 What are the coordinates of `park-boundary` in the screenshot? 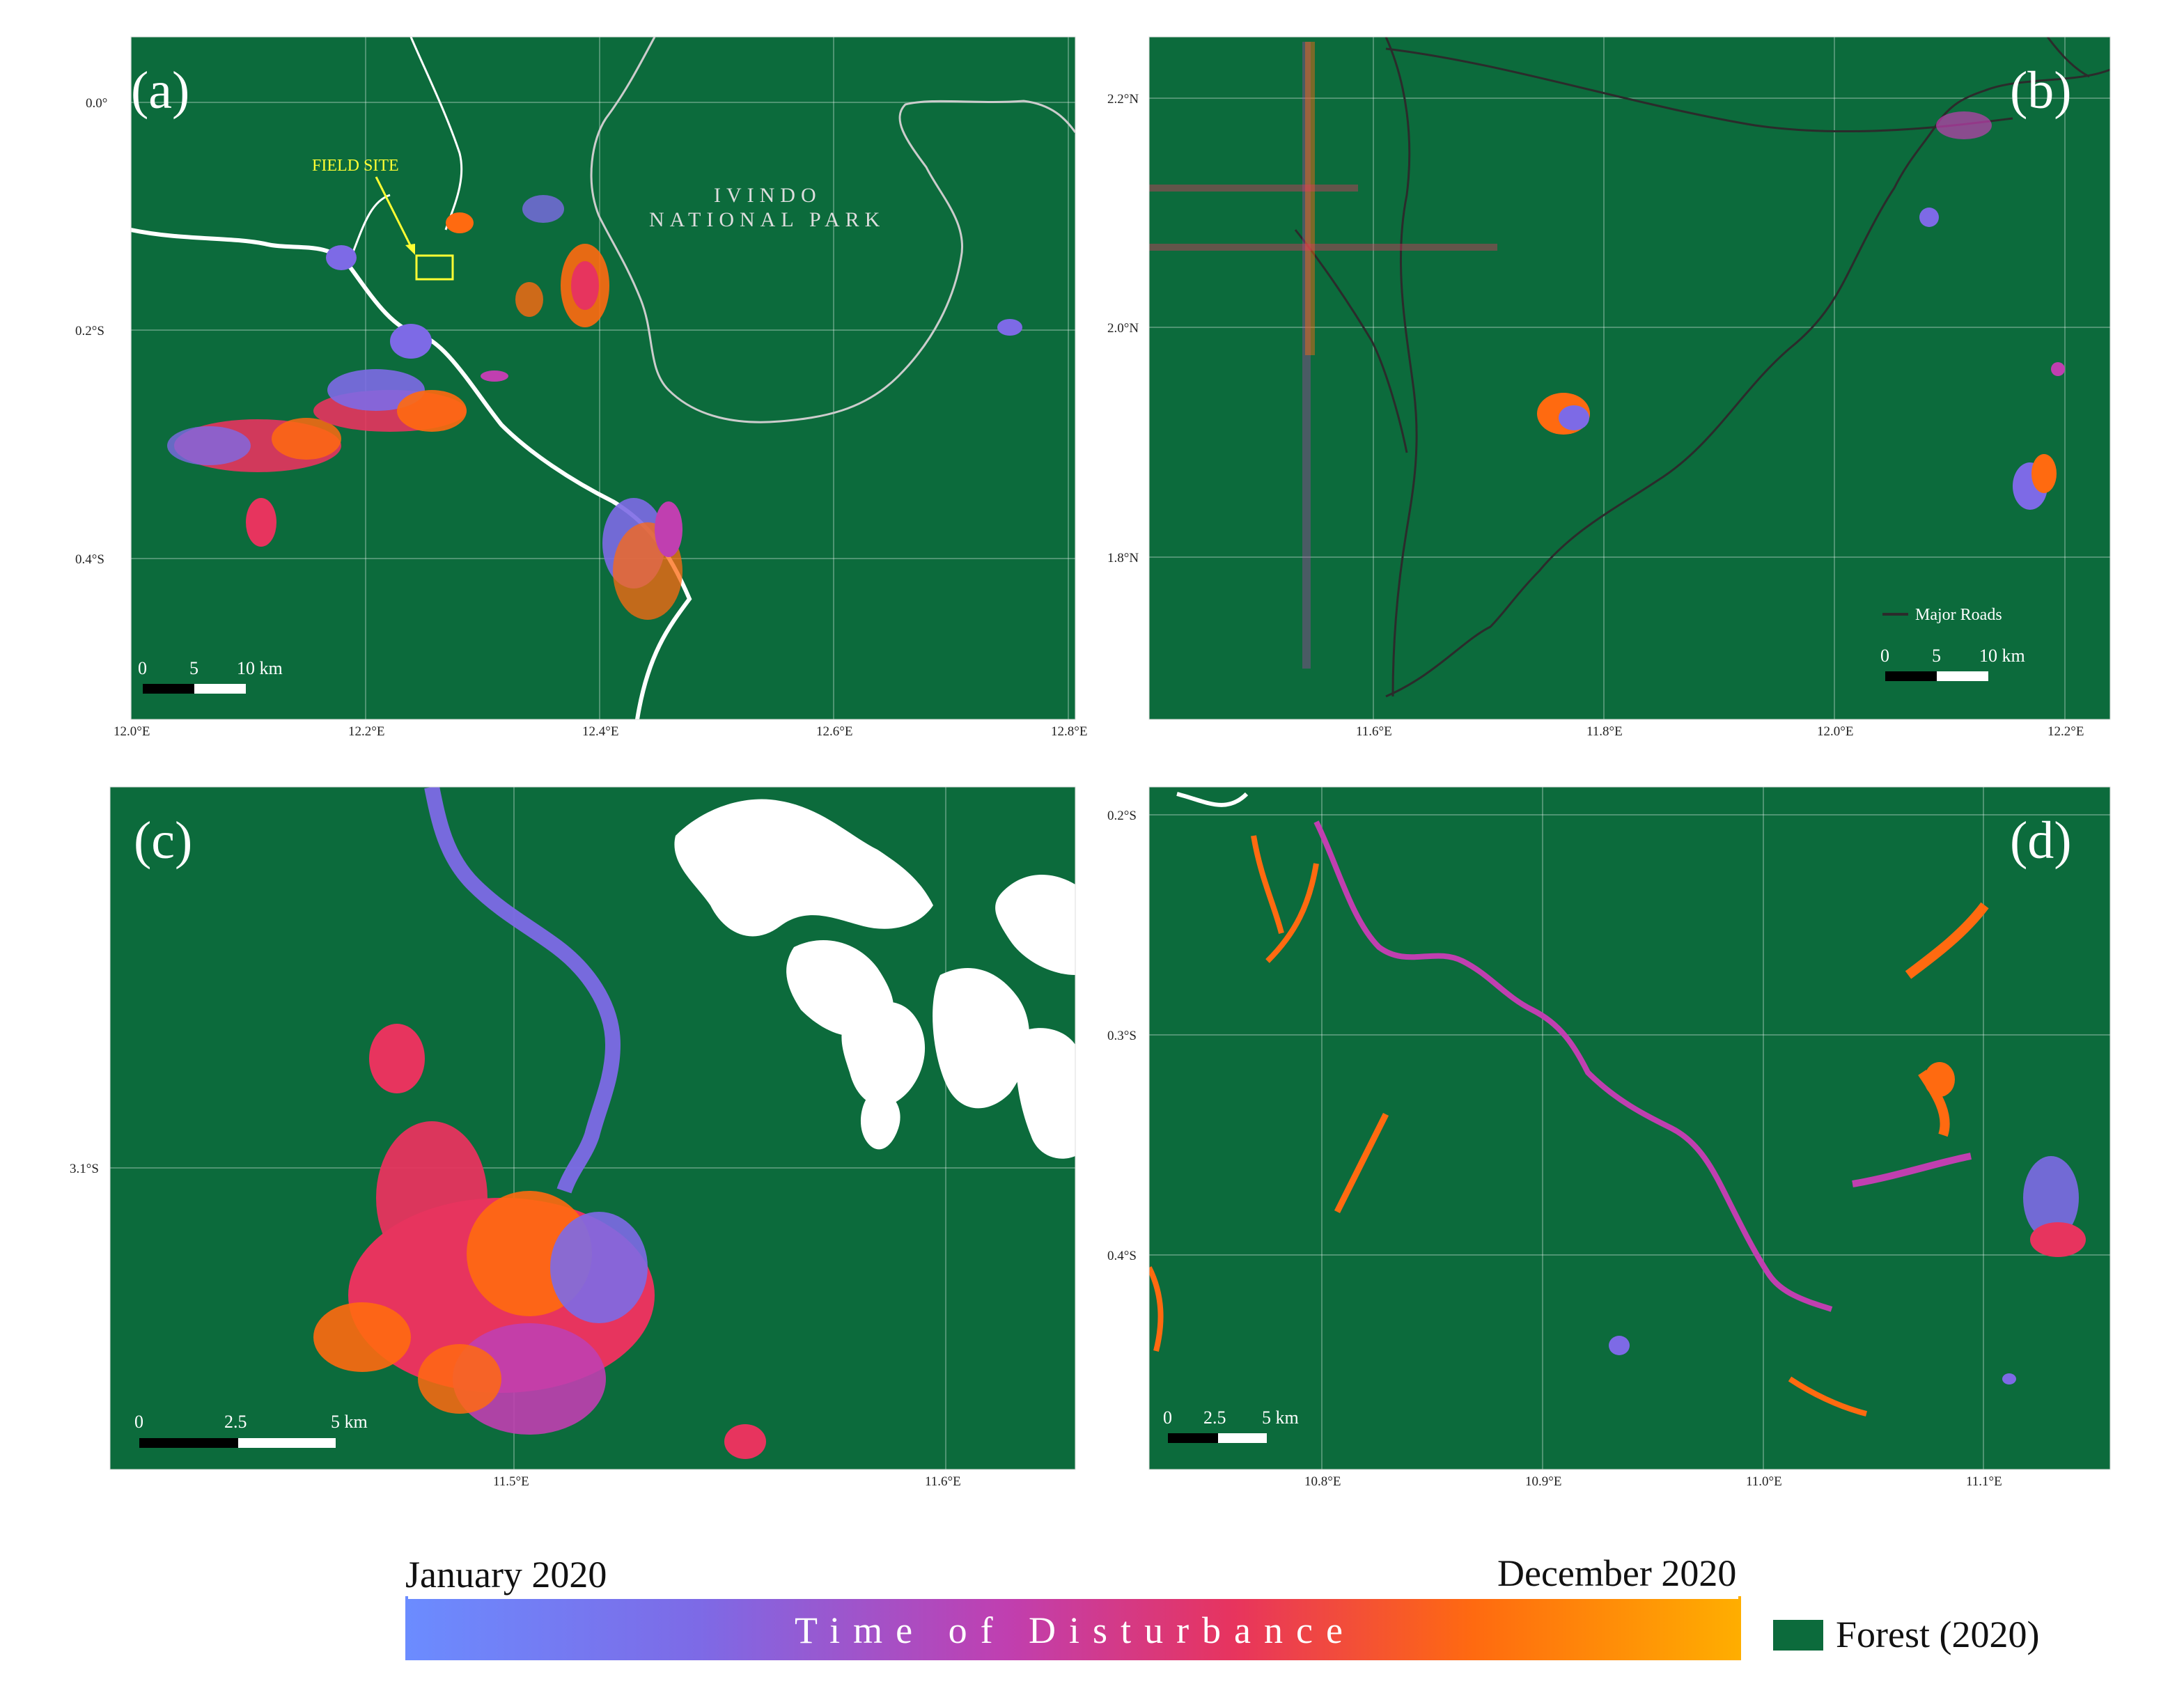 It's located at (832, 230).